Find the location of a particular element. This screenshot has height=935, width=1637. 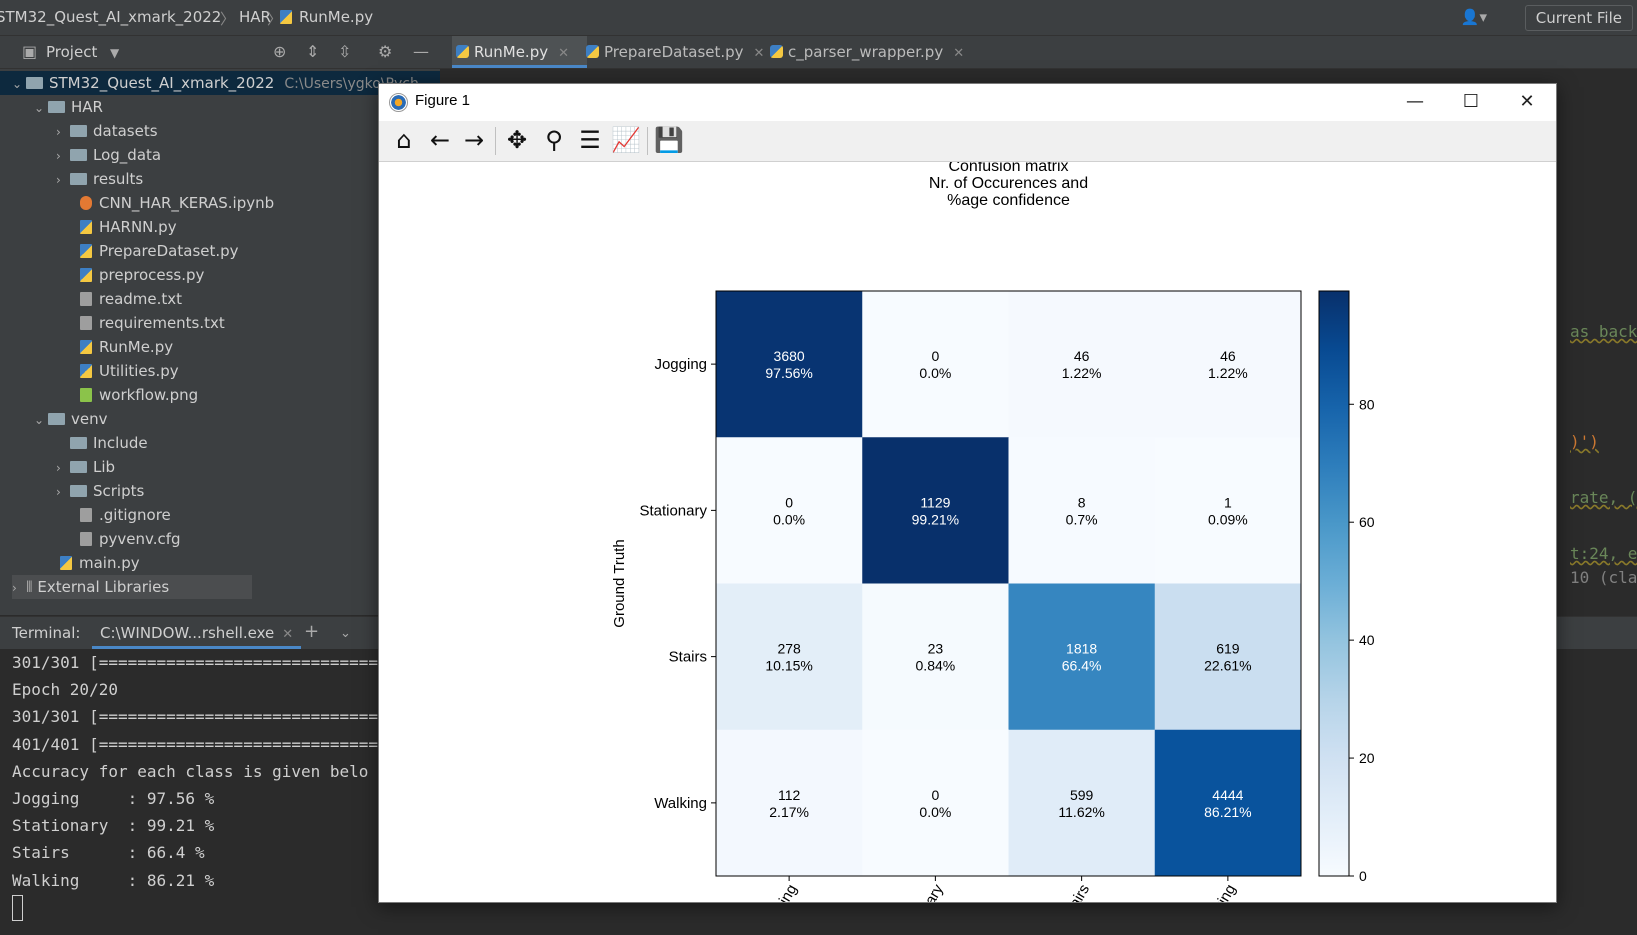

cell-count-label: 1 is located at coordinates (1228, 502).